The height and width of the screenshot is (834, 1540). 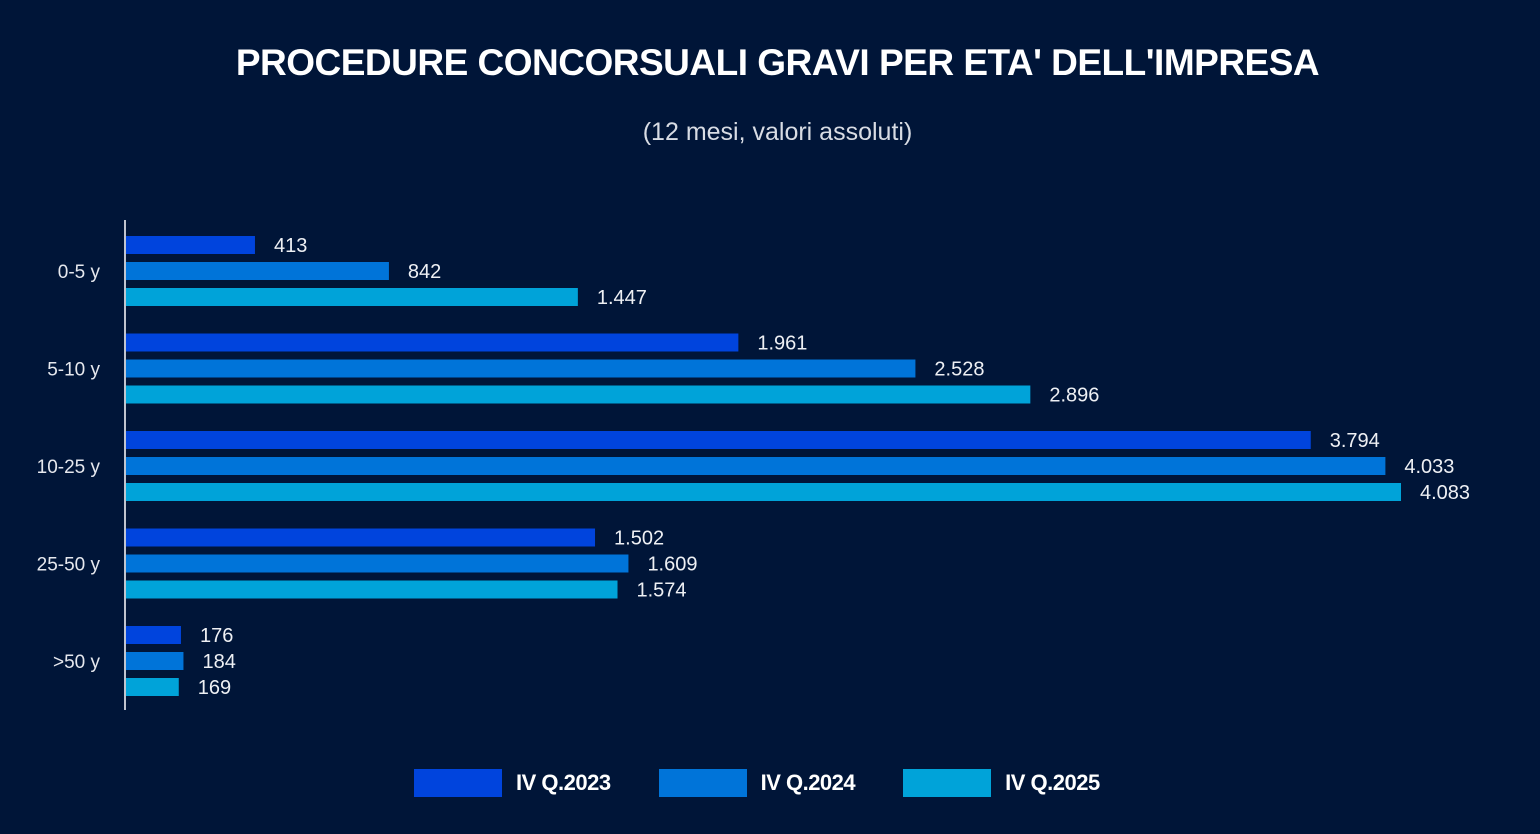 What do you see at coordinates (662, 591) in the screenshot?
I see `data-label: 1.574` at bounding box center [662, 591].